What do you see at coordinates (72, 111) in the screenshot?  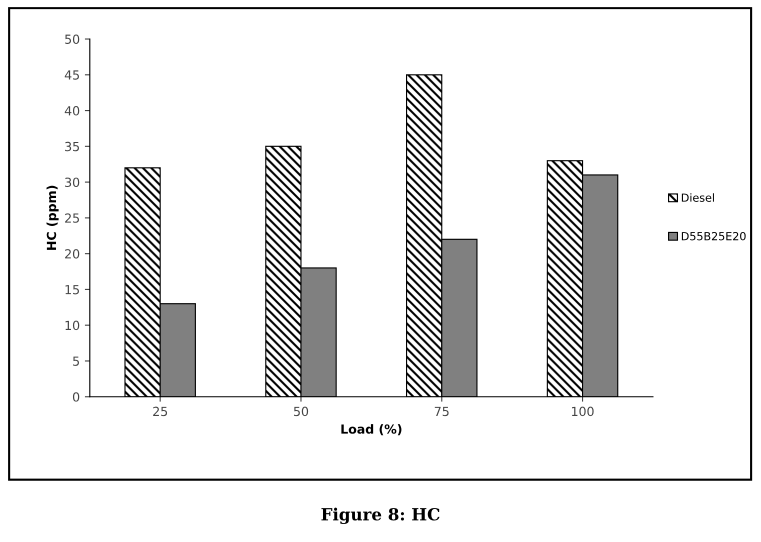 I see `y-tick-label: 40` at bounding box center [72, 111].